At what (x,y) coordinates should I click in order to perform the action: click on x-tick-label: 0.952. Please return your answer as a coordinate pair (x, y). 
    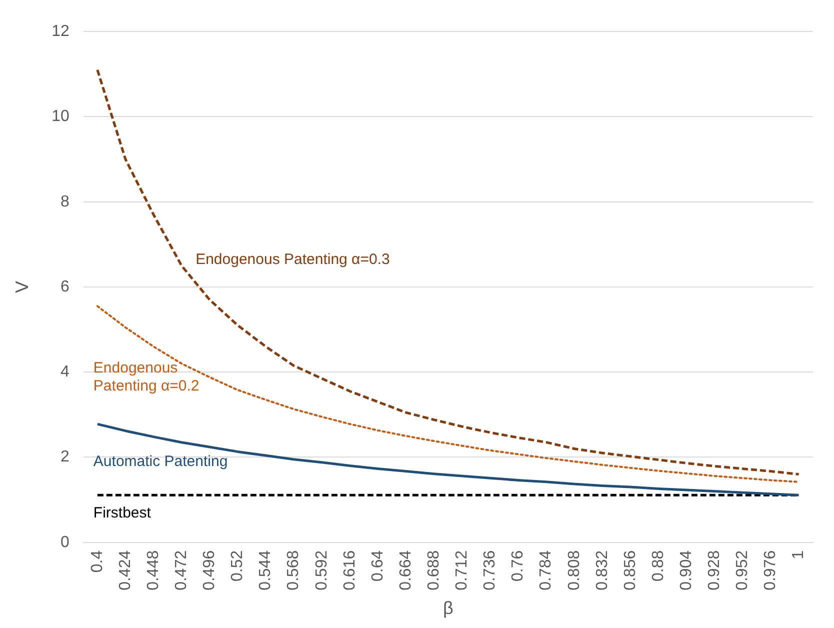
    Looking at the image, I should click on (743, 570).